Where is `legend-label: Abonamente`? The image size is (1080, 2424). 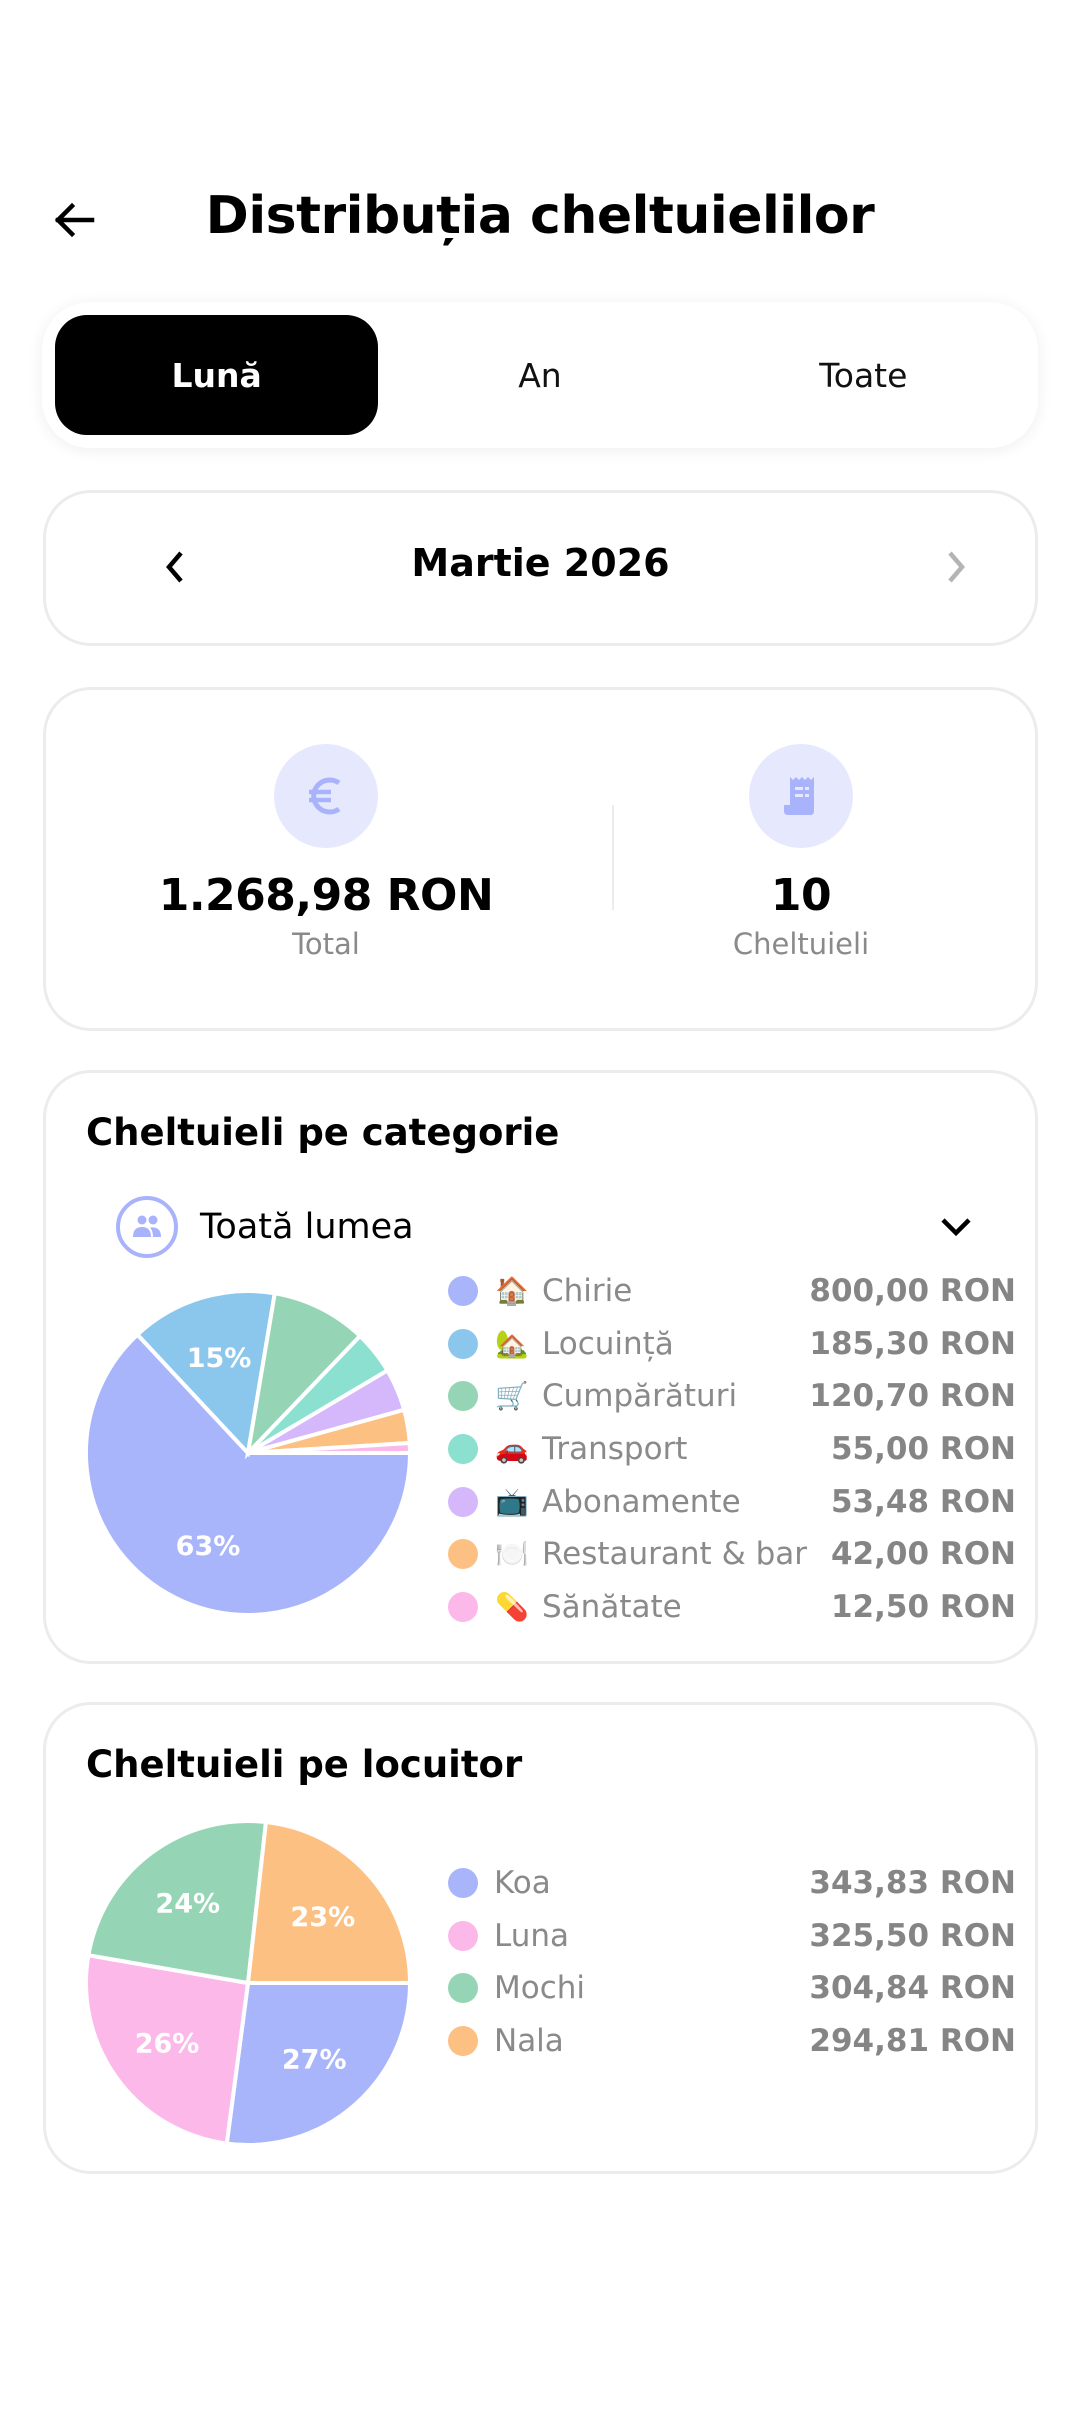 legend-label: Abonamente is located at coordinates (641, 1501).